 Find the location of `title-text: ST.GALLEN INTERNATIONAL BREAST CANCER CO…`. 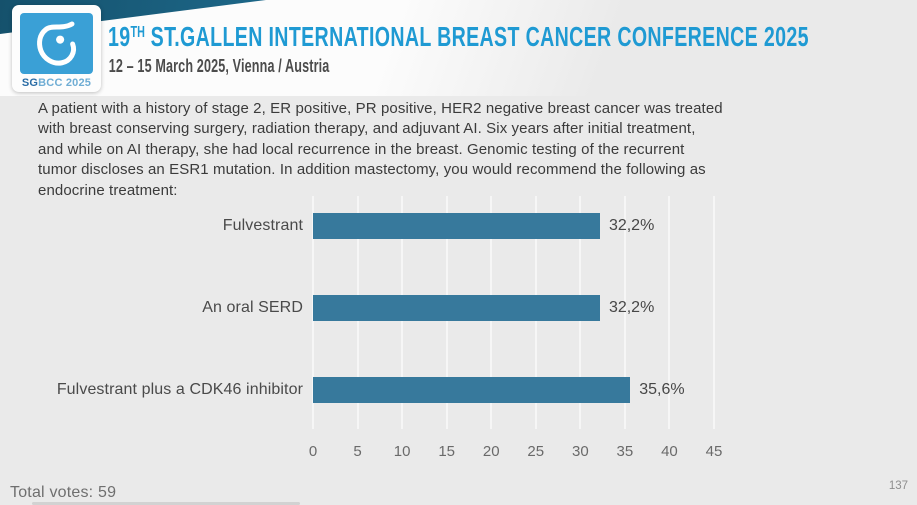

title-text: ST.GALLEN INTERNATIONAL BREAST CANCER CO… is located at coordinates (476, 36).